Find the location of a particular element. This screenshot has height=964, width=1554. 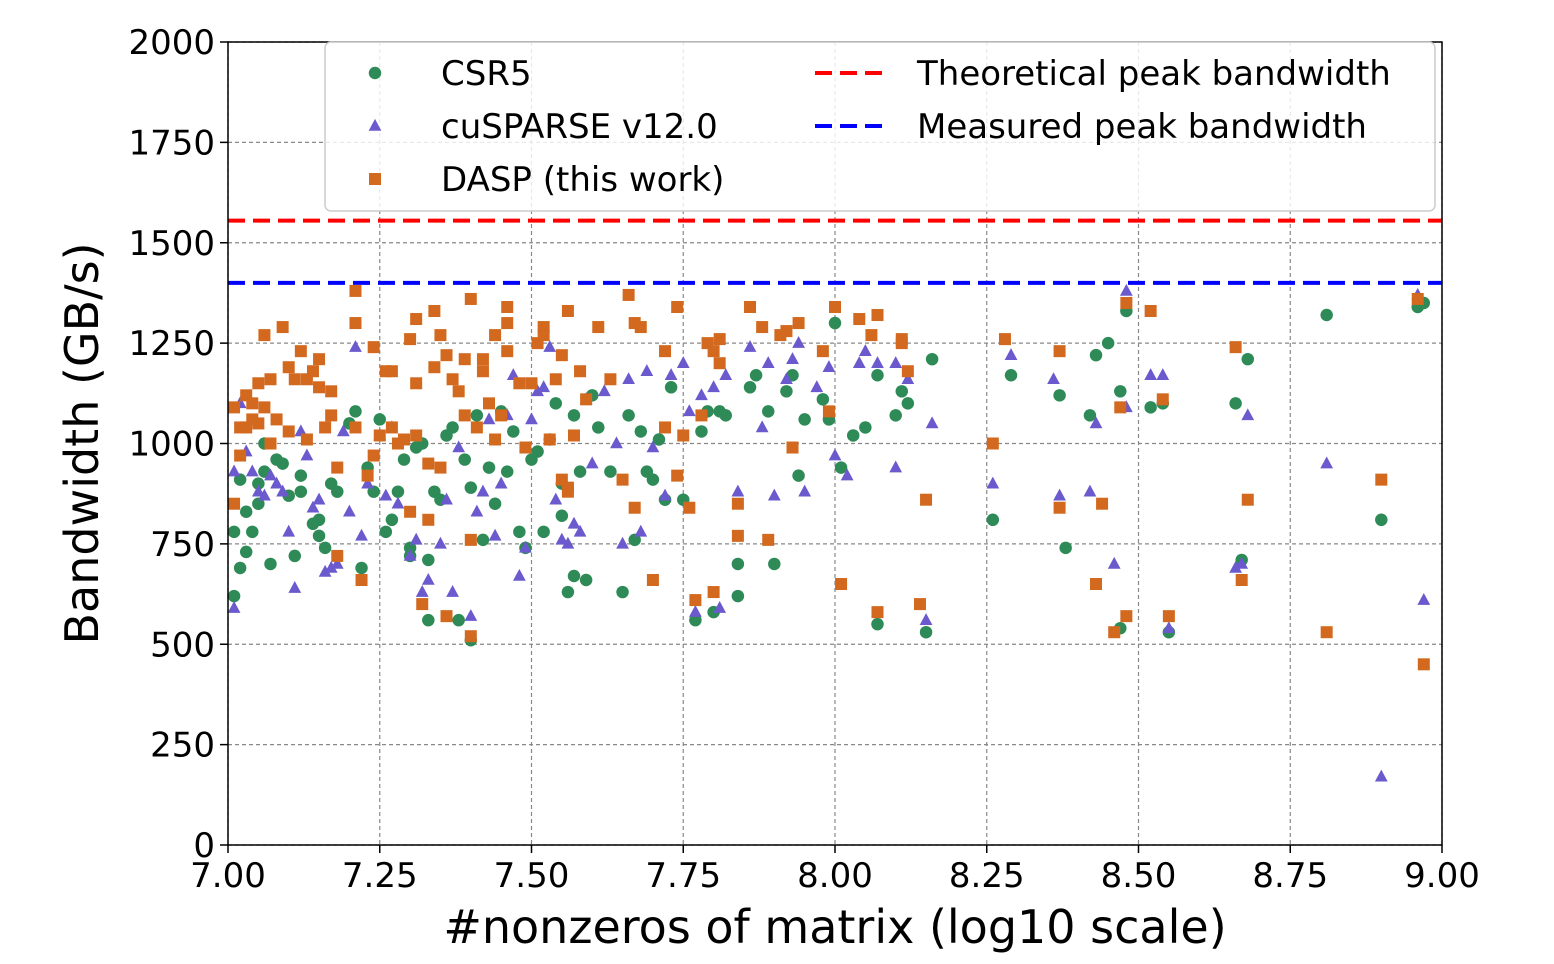

legend-label: Theoretical peak bandwidth is located at coordinates (1153, 74).